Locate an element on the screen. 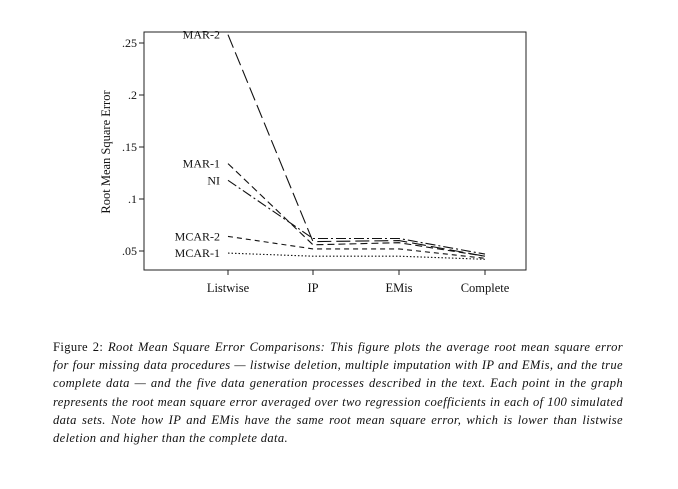 The height and width of the screenshot is (489, 678). y-axis: .05 .1 .15 .2 .25 is located at coordinates (133, 147).